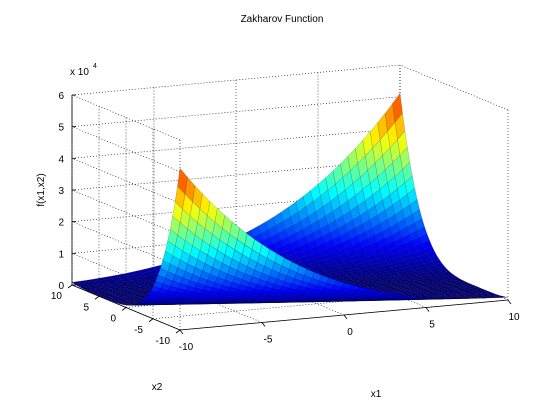 Image resolution: width=560 pixels, height=420 pixels. What do you see at coordinates (317, 304) in the screenshot?
I see `floor-grid-y` at bounding box center [317, 304].